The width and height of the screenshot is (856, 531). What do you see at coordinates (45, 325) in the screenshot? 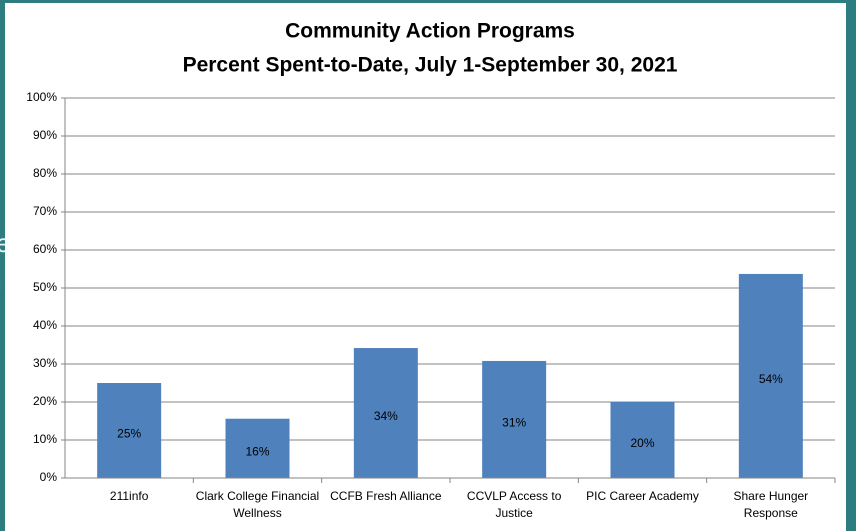
I see `y-tick-label: 40%` at bounding box center [45, 325].